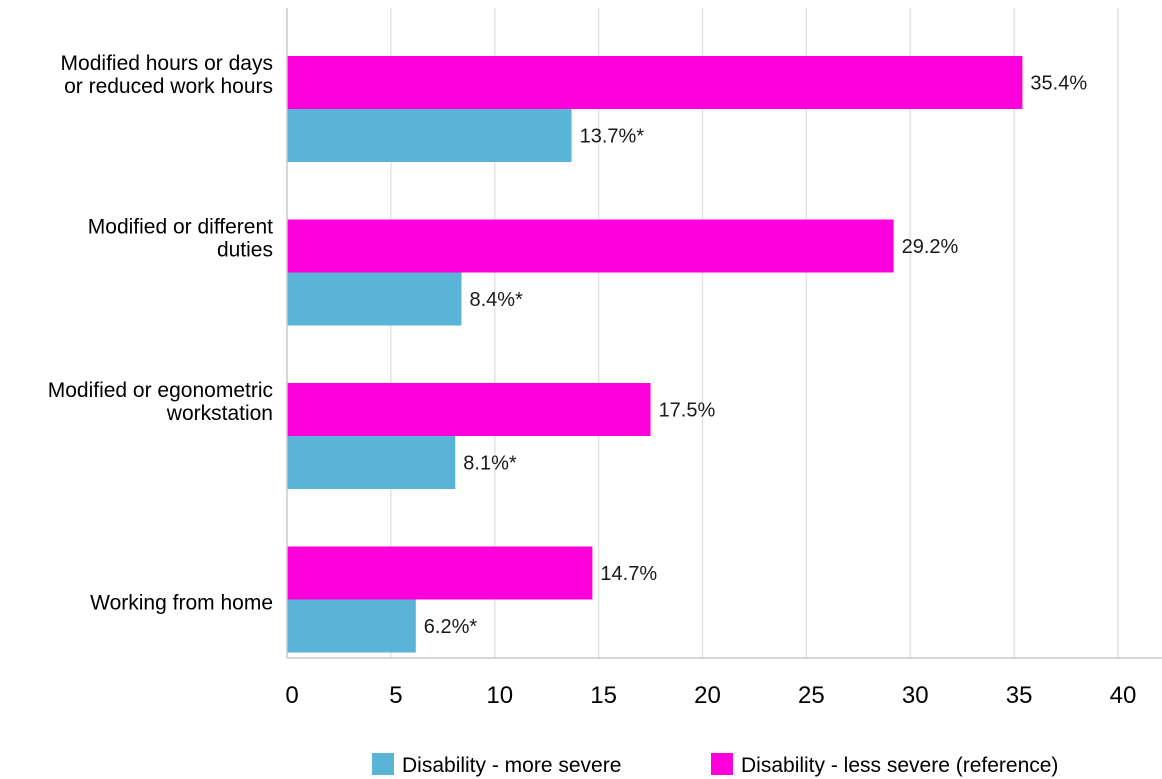  What do you see at coordinates (899, 765) in the screenshot?
I see `legend-label-1: Disability - less severe (reference)` at bounding box center [899, 765].